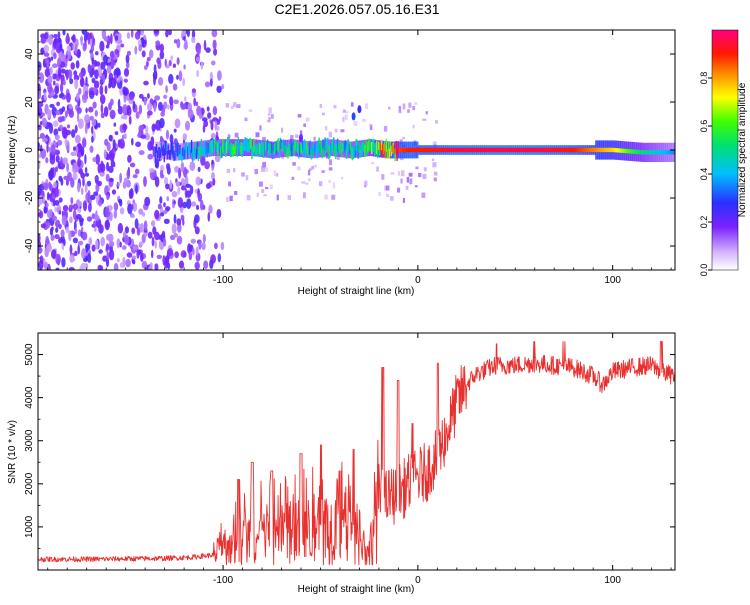  I want to click on colorbar-tick-label: 0.2, so click(704, 222).